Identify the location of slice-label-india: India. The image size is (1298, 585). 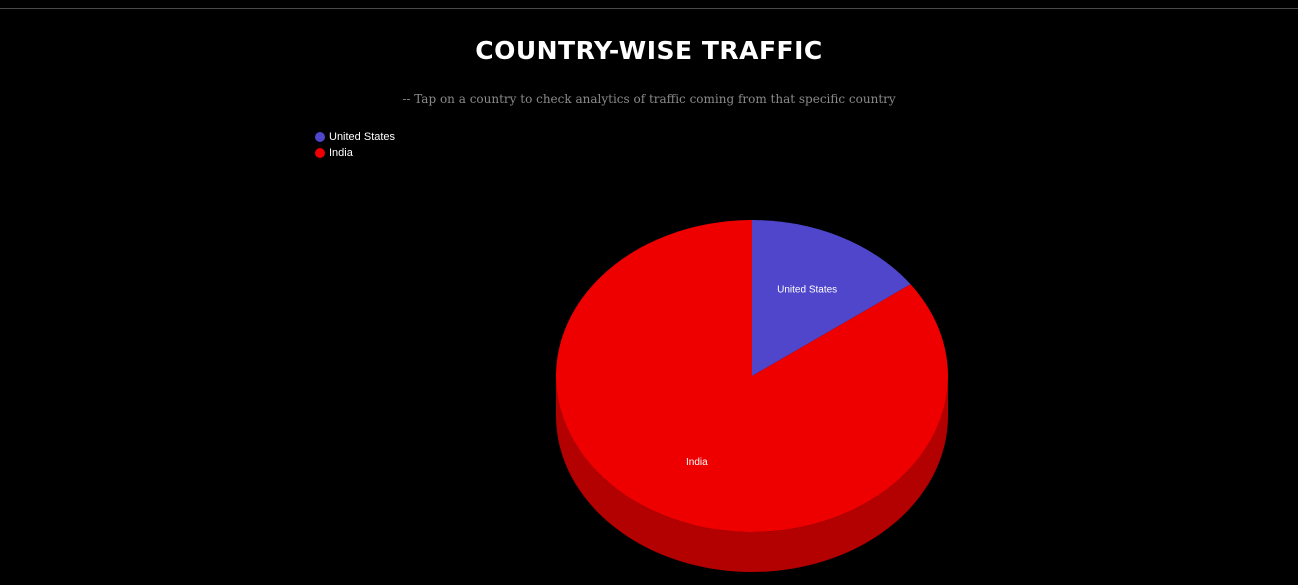
(697, 462).